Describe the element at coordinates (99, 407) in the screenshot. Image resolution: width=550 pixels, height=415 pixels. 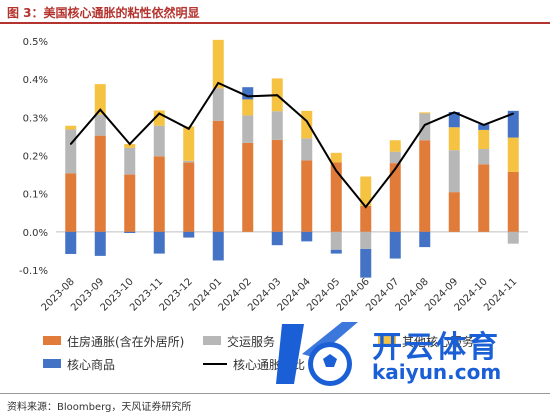
I see `source-note: 资料来源：Bloomberg，天风证券研究所` at that location.